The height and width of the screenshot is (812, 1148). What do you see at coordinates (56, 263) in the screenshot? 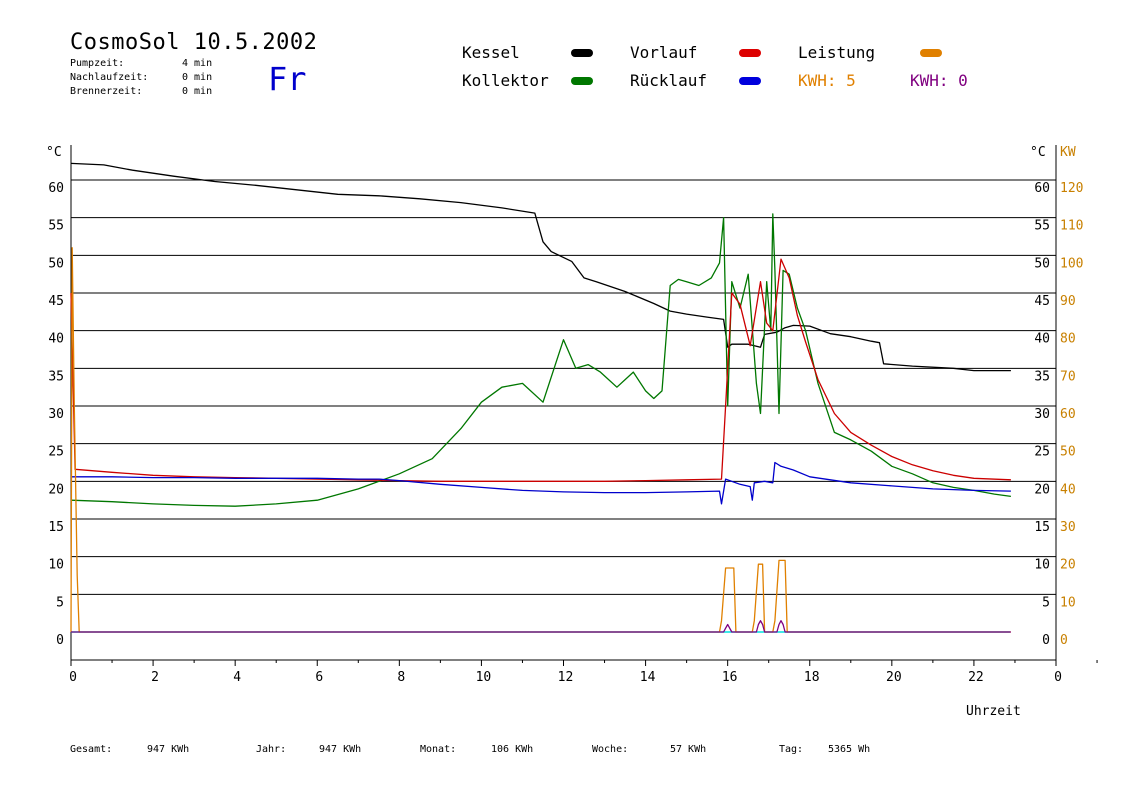
I see `y-tick-label: 50` at bounding box center [56, 263].